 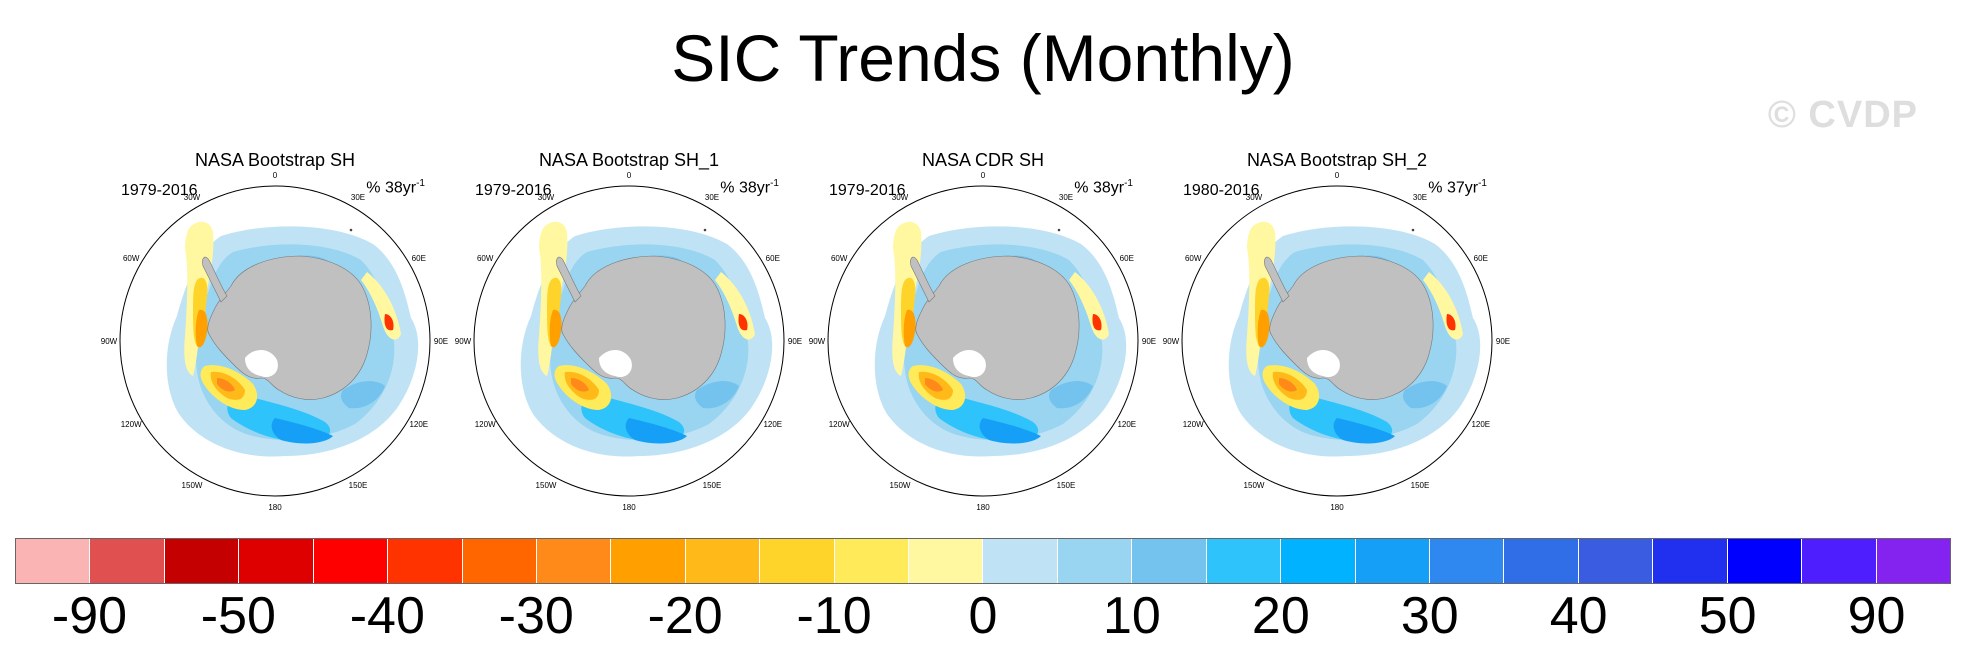 What do you see at coordinates (685, 616) in the screenshot?
I see `colorbar-label: -20` at bounding box center [685, 616].